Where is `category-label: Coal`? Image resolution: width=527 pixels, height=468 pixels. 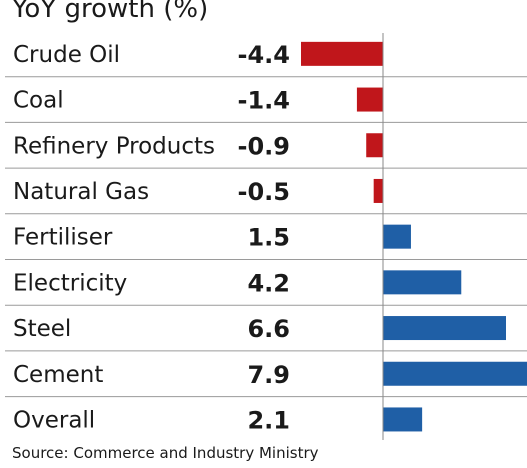 category-label: Coal is located at coordinates (38, 101).